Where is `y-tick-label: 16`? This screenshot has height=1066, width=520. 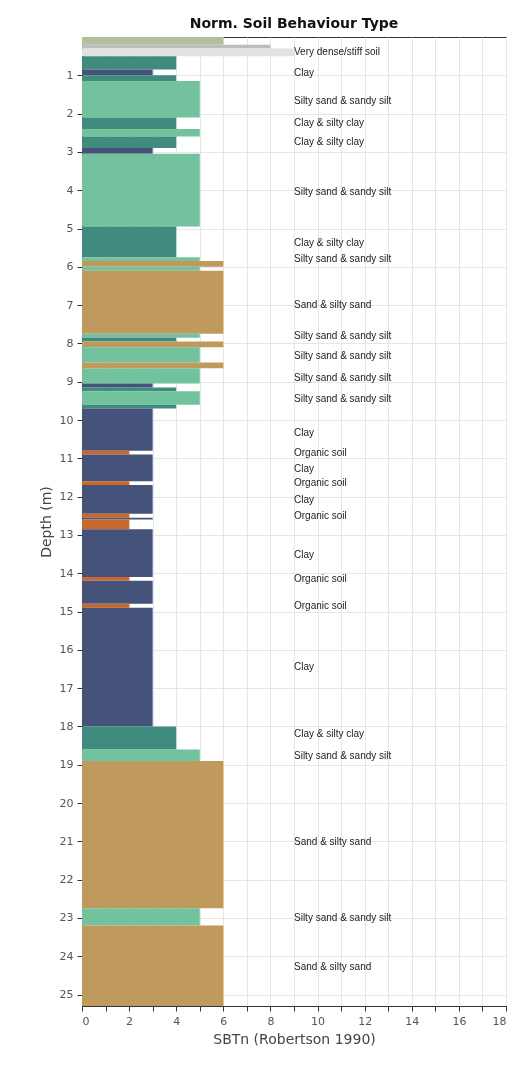
y-tick-label: 16 is located at coordinates (66, 650).